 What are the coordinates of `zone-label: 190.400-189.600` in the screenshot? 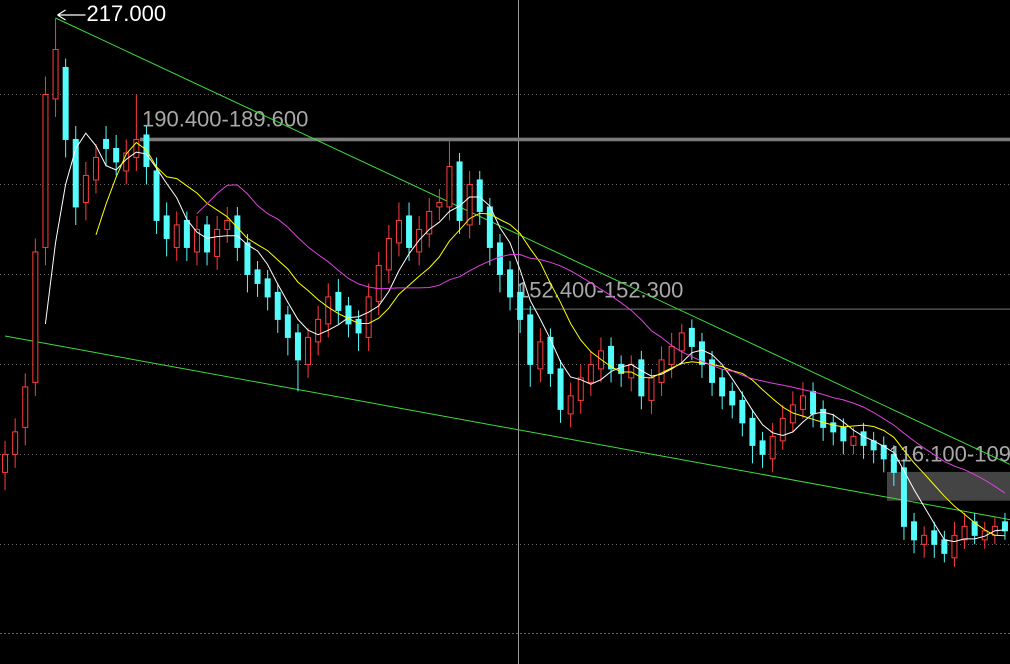 It's located at (225, 118).